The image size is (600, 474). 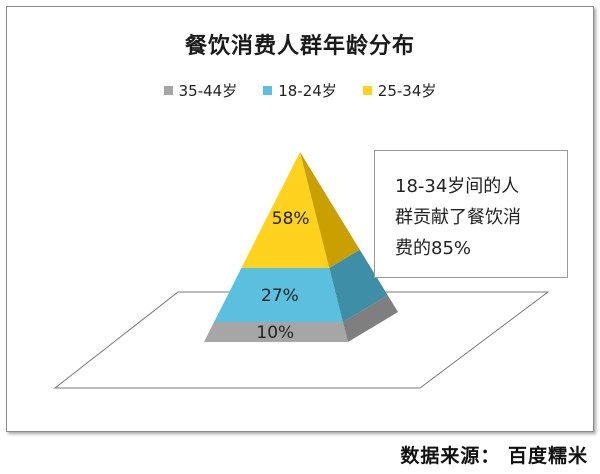 I want to click on legend-label-2: 25-34岁, so click(x=407, y=91).